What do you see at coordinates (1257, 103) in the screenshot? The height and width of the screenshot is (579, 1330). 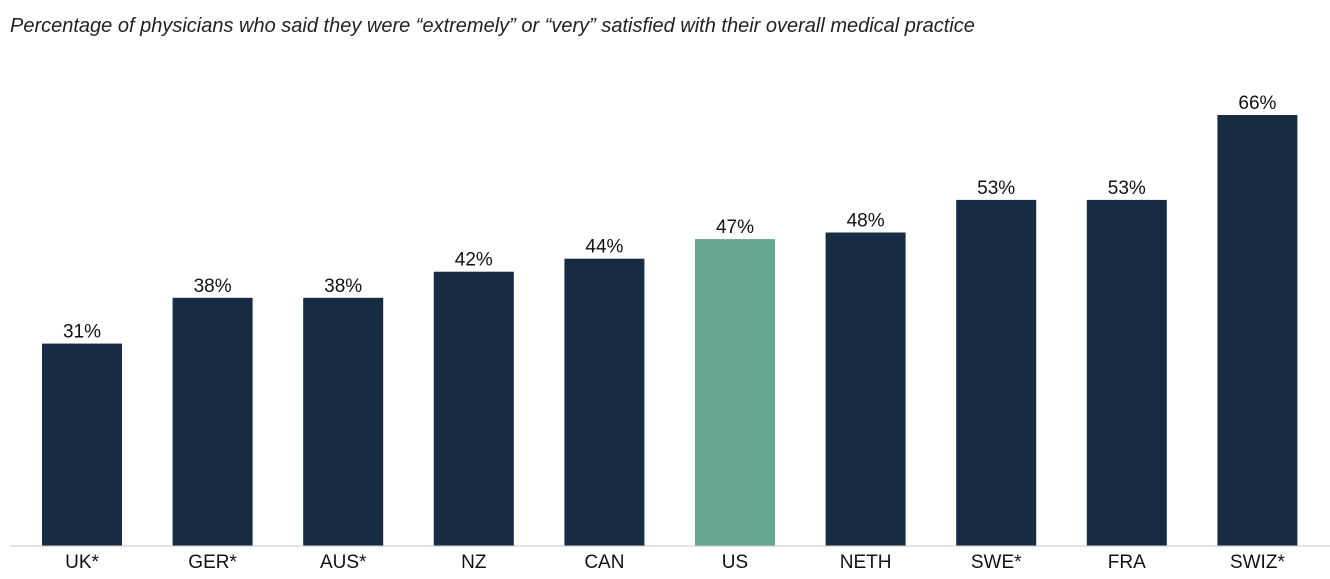 I see `value-label-swiz: 66%` at bounding box center [1257, 103].